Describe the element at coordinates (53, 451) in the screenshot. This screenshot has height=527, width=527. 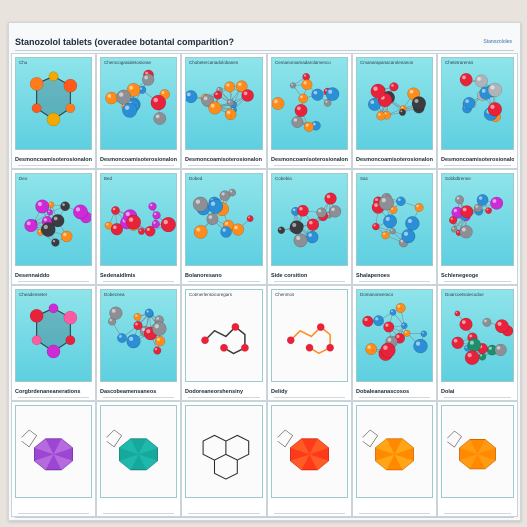
I see `molecule-panel` at that location.